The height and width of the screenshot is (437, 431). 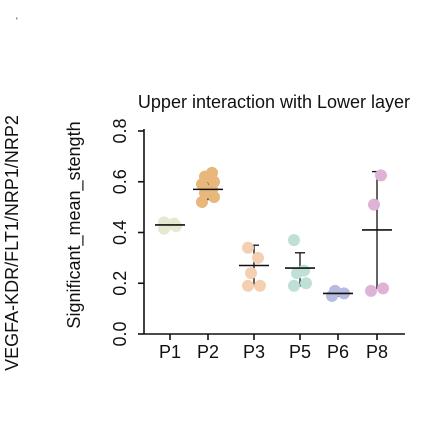 I want to click on x-tick-label: P6, so click(x=338, y=352).